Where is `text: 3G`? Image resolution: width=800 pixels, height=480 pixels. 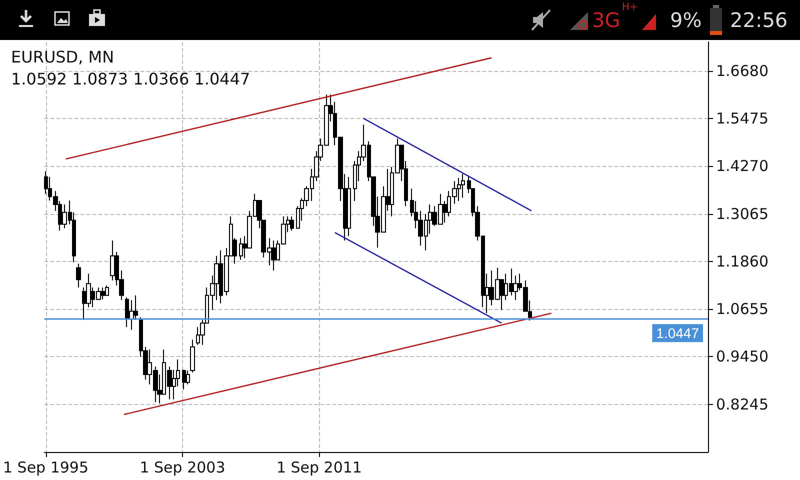
text: 3G is located at coordinates (606, 20).